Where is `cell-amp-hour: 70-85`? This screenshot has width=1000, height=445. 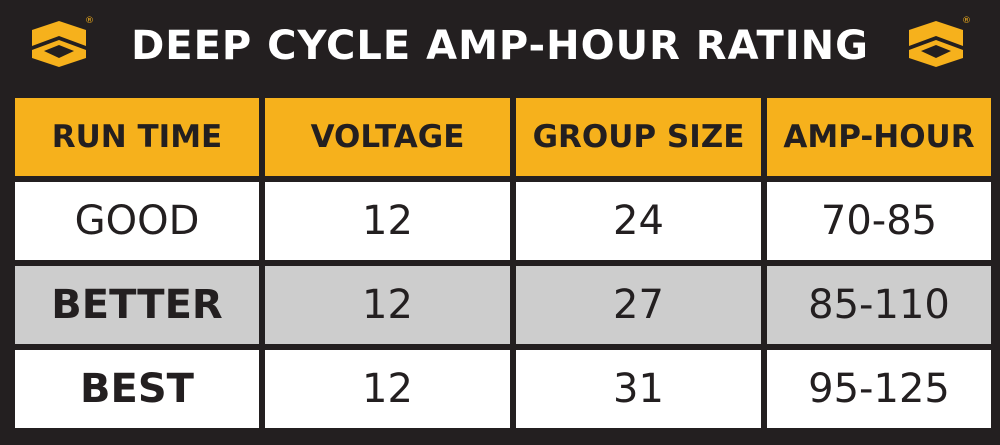
cell-amp-hour: 70-85 is located at coordinates (879, 221).